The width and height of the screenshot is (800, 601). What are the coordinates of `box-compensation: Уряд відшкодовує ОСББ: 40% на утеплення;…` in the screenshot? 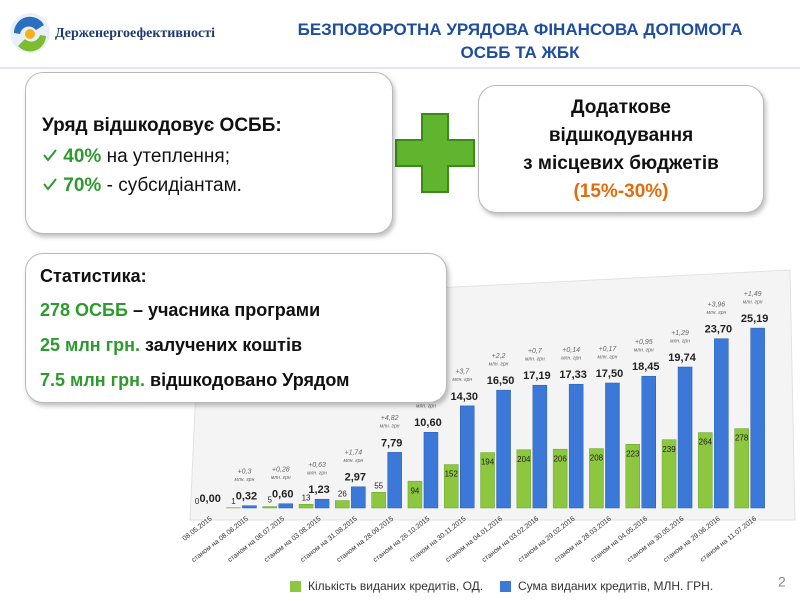 It's located at (209, 153).